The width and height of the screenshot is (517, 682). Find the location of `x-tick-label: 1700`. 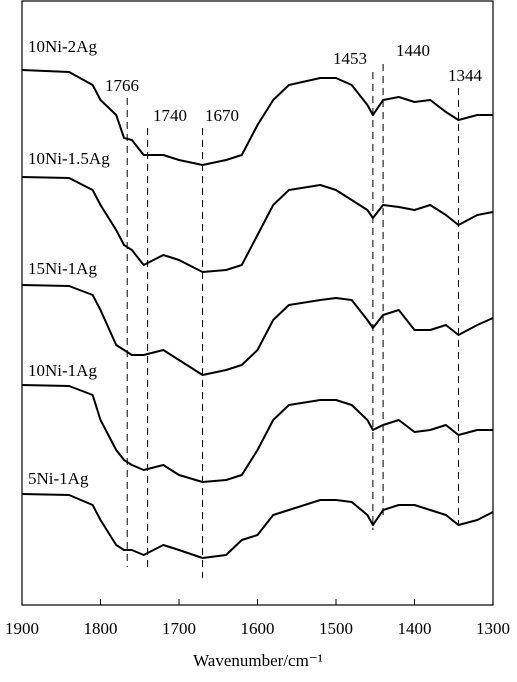

x-tick-label: 1700 is located at coordinates (179, 628).